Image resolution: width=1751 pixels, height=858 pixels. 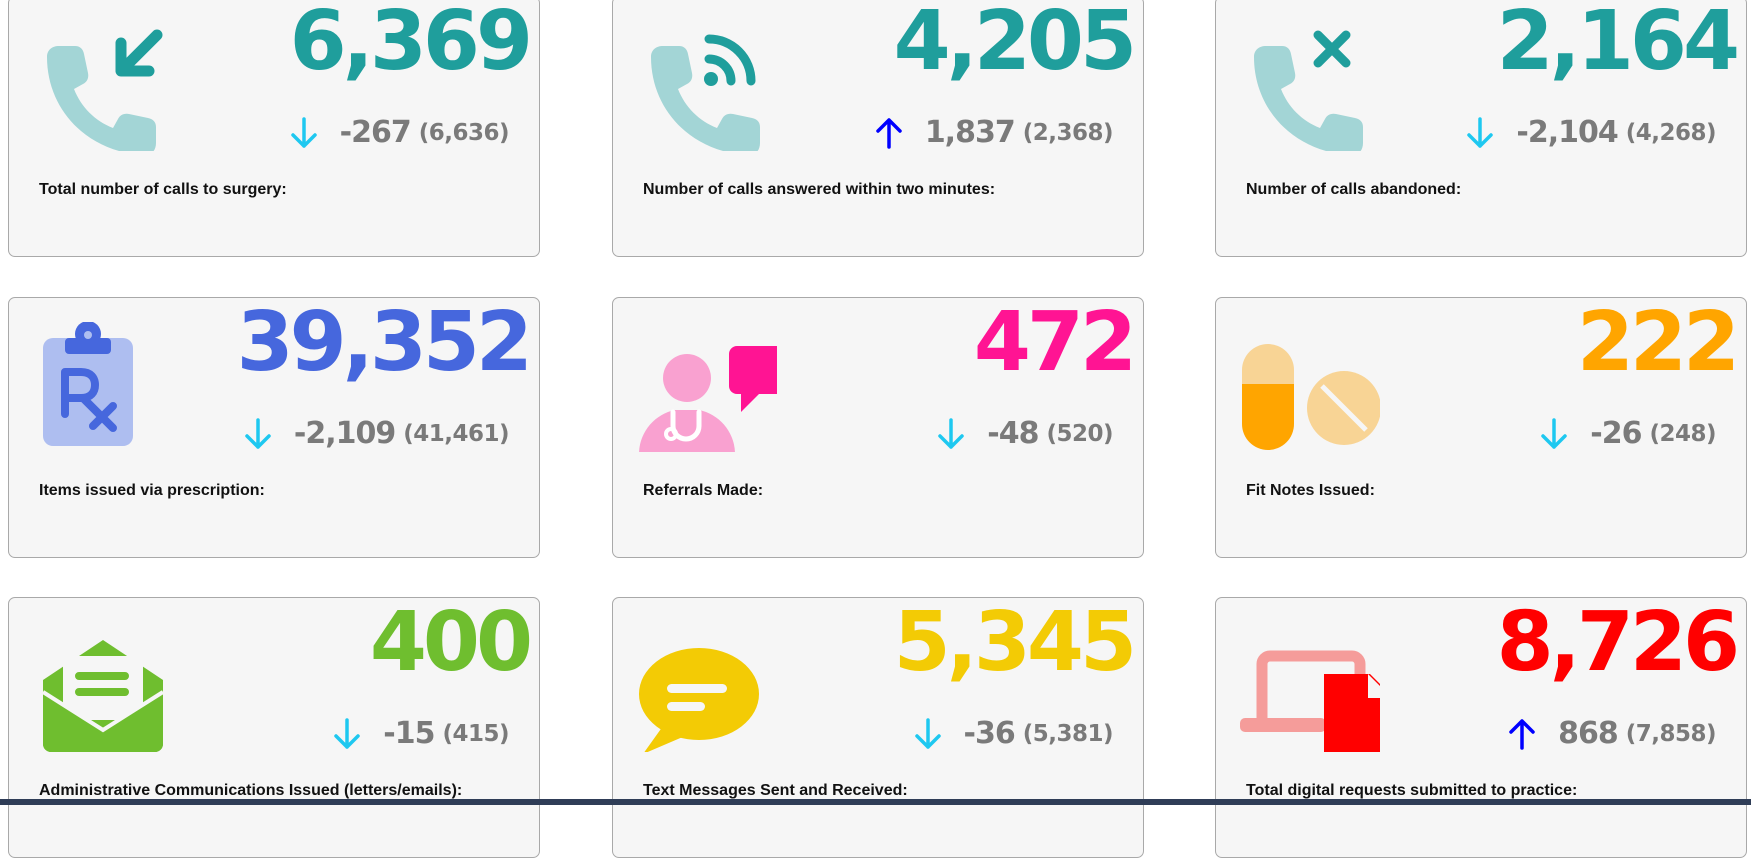 I want to click on change-row: 868 (7,858), so click(x=1612, y=733).